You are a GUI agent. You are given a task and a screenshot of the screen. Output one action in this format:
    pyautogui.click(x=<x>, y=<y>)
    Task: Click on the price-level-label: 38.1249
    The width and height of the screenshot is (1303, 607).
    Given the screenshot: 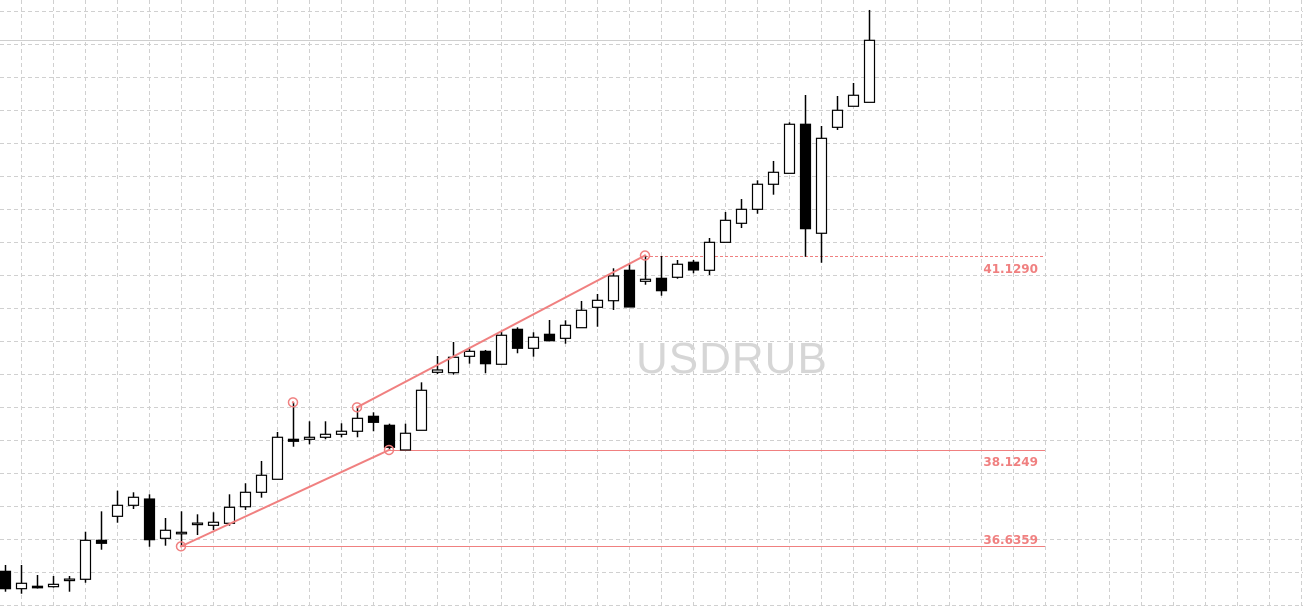 What is the action you would take?
    pyautogui.click(x=1010, y=461)
    